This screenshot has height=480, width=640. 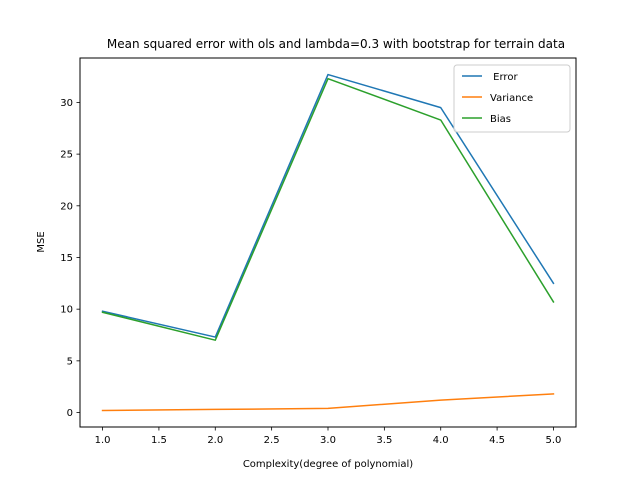 What do you see at coordinates (159, 440) in the screenshot?
I see `x-tick-label: 1.5` at bounding box center [159, 440].